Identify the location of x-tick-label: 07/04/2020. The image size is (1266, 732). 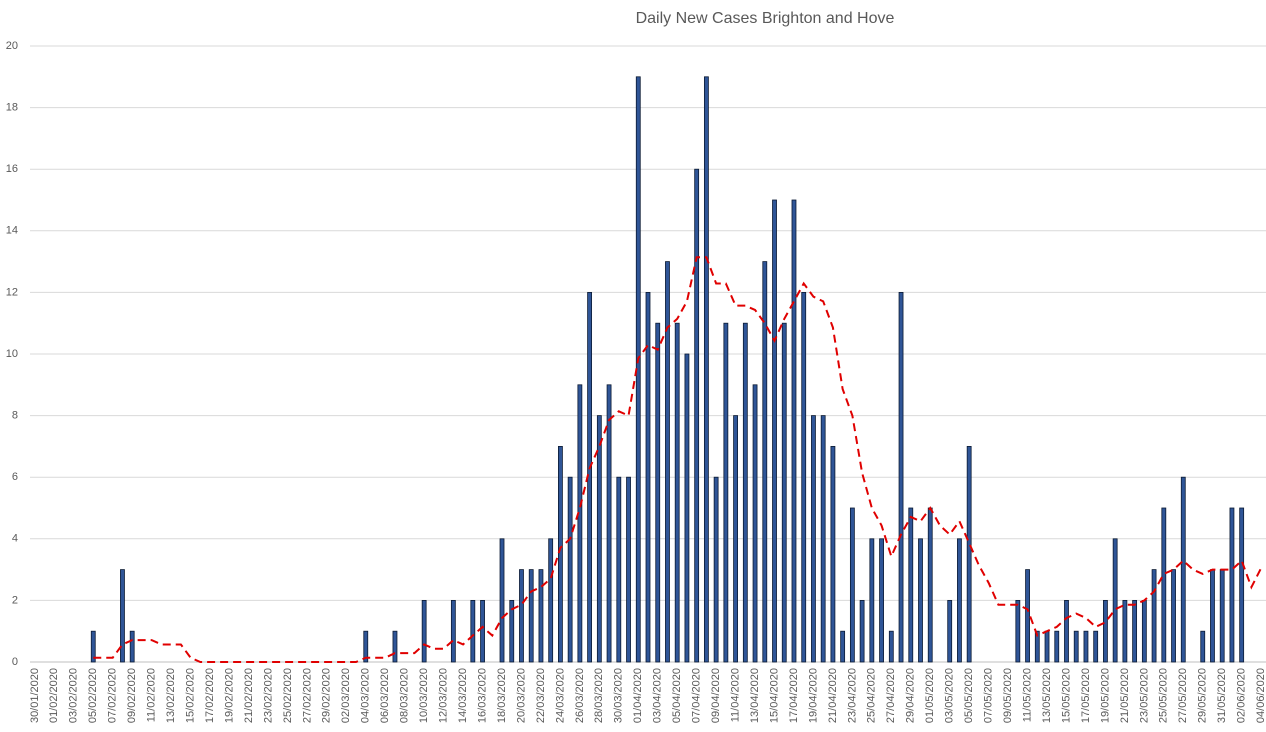
(697, 695).